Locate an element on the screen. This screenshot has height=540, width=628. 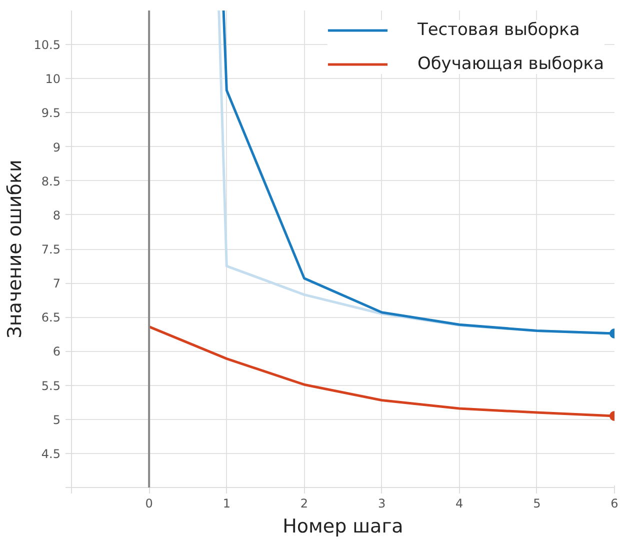
x-tick-label: 0 is located at coordinates (149, 503).